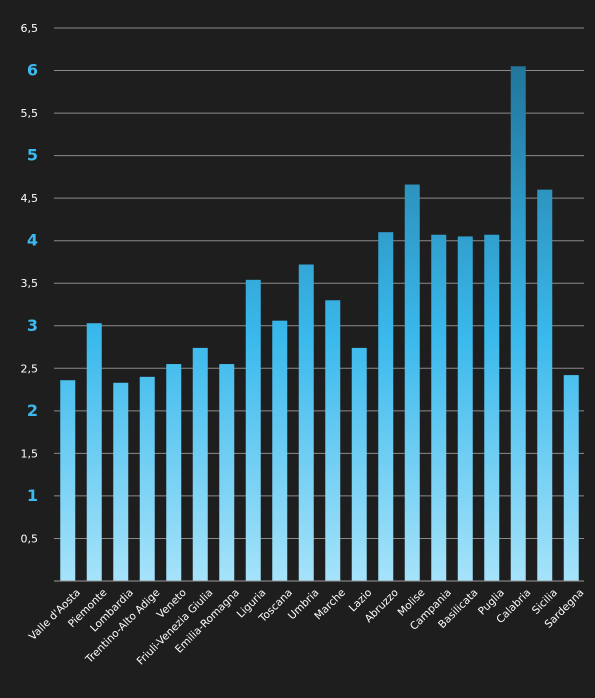  Describe the element at coordinates (30, 538) in the screenshot. I see `y-tick-label: 0,5` at that location.